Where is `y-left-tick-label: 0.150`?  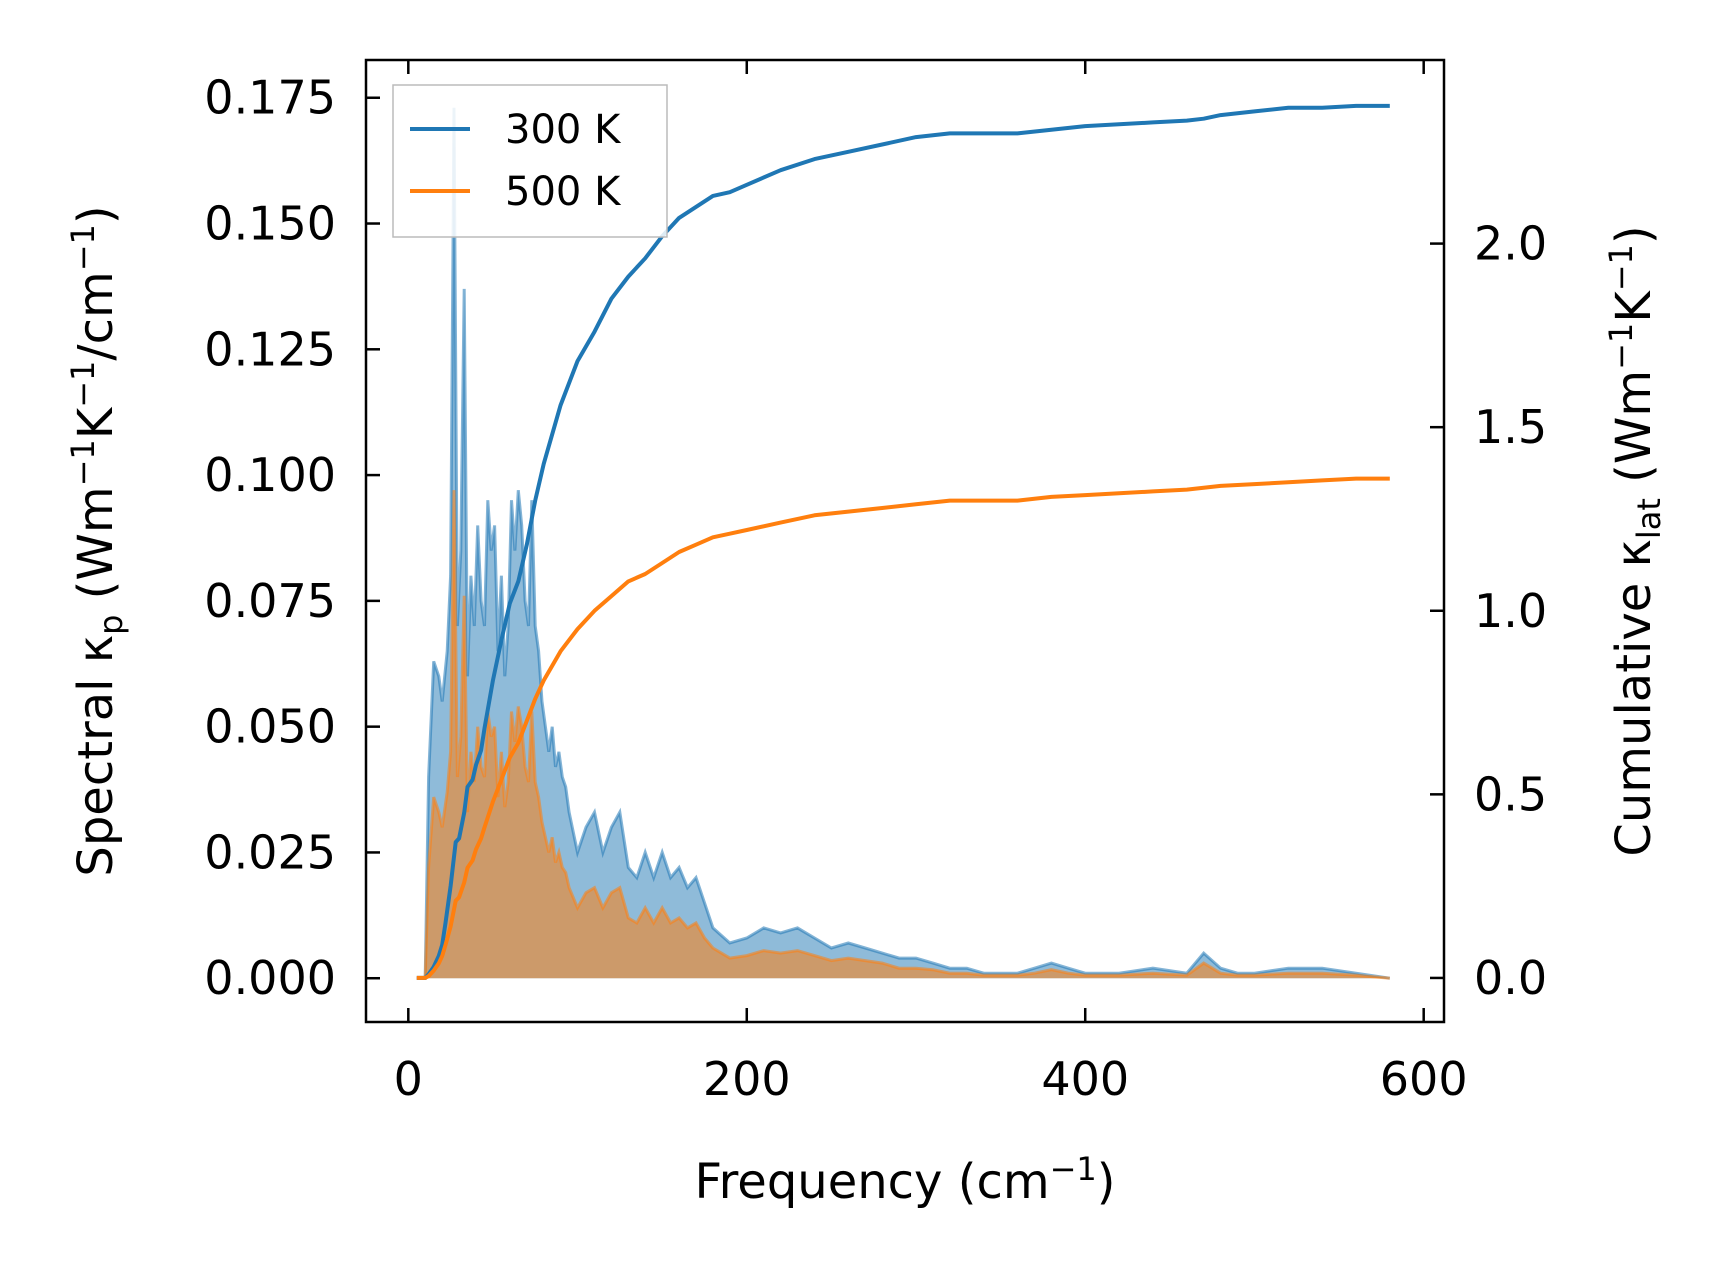
y-left-tick-label: 0.150 is located at coordinates (270, 224).